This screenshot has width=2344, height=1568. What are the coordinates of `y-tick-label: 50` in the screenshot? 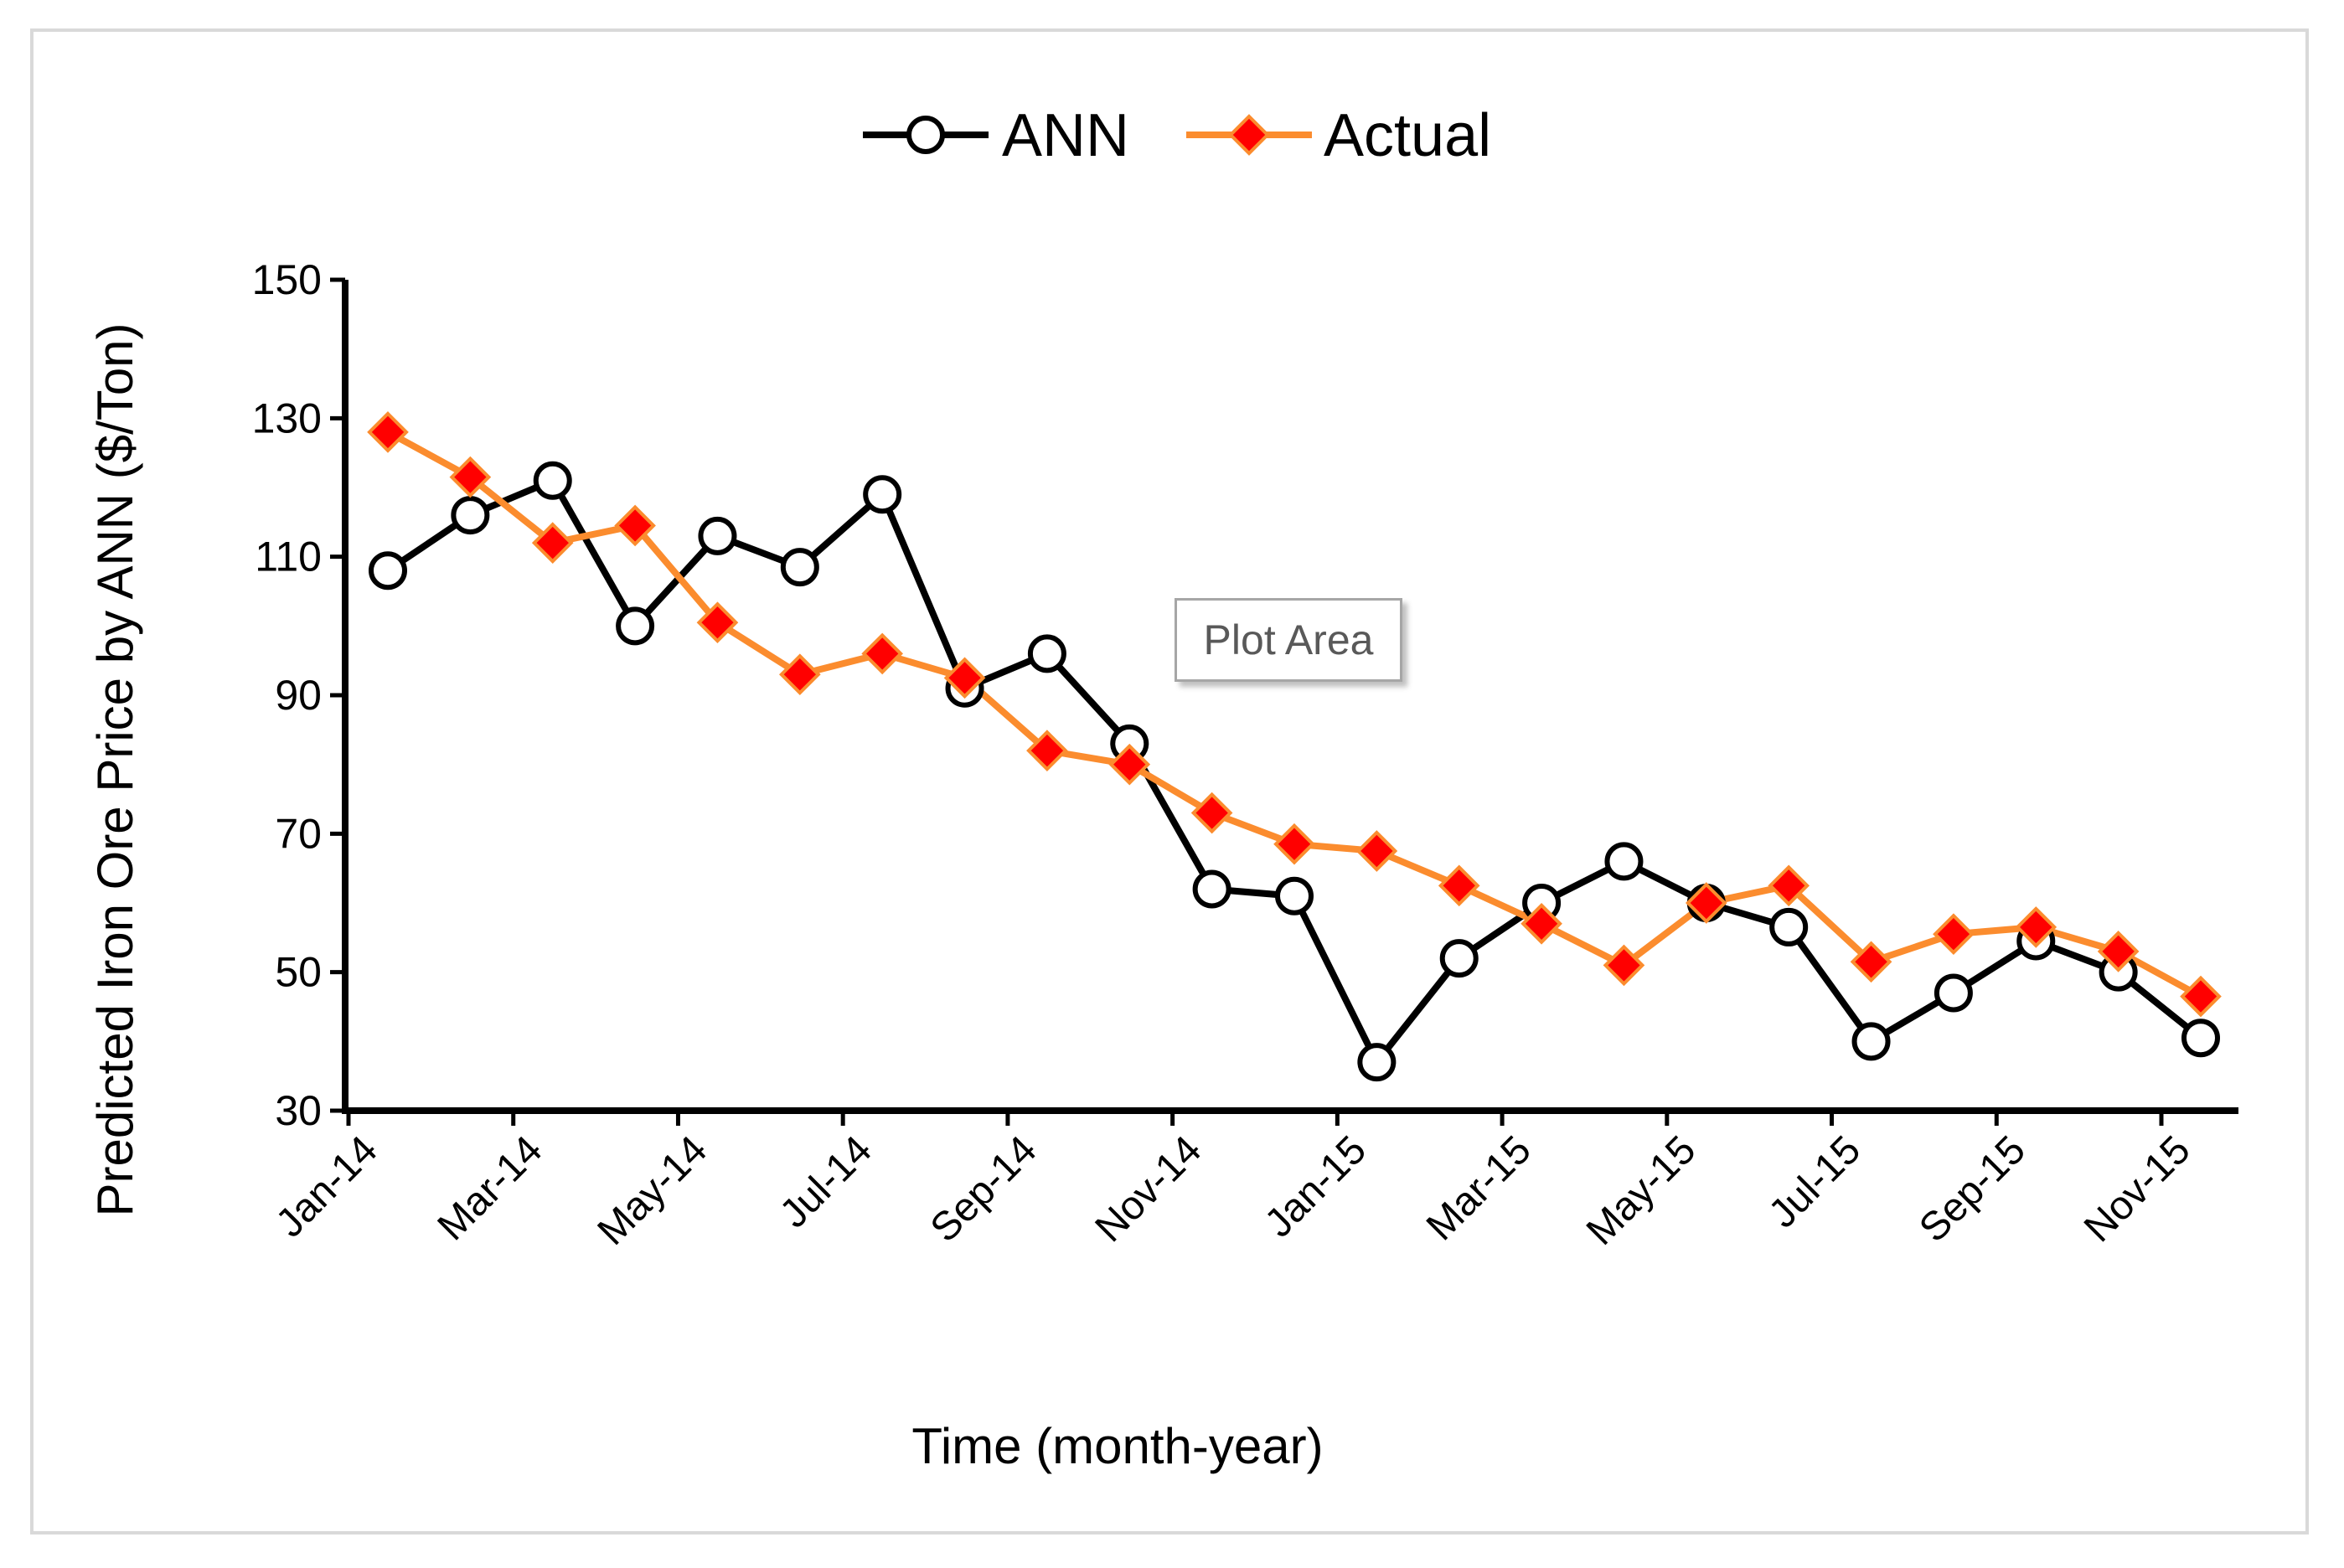 It's located at (298, 973).